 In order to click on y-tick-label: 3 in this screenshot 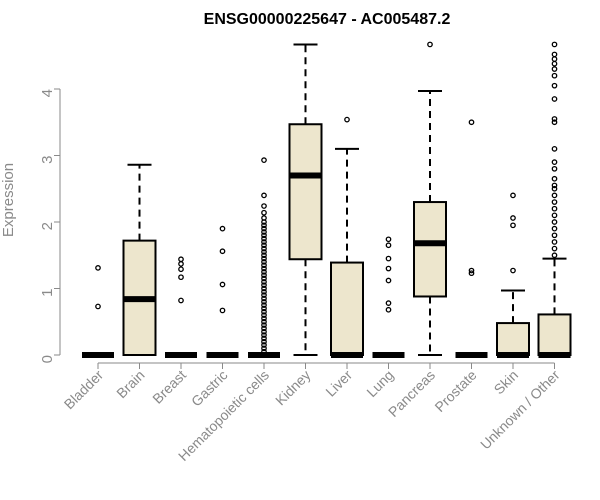, I will do `click(47, 160)`.